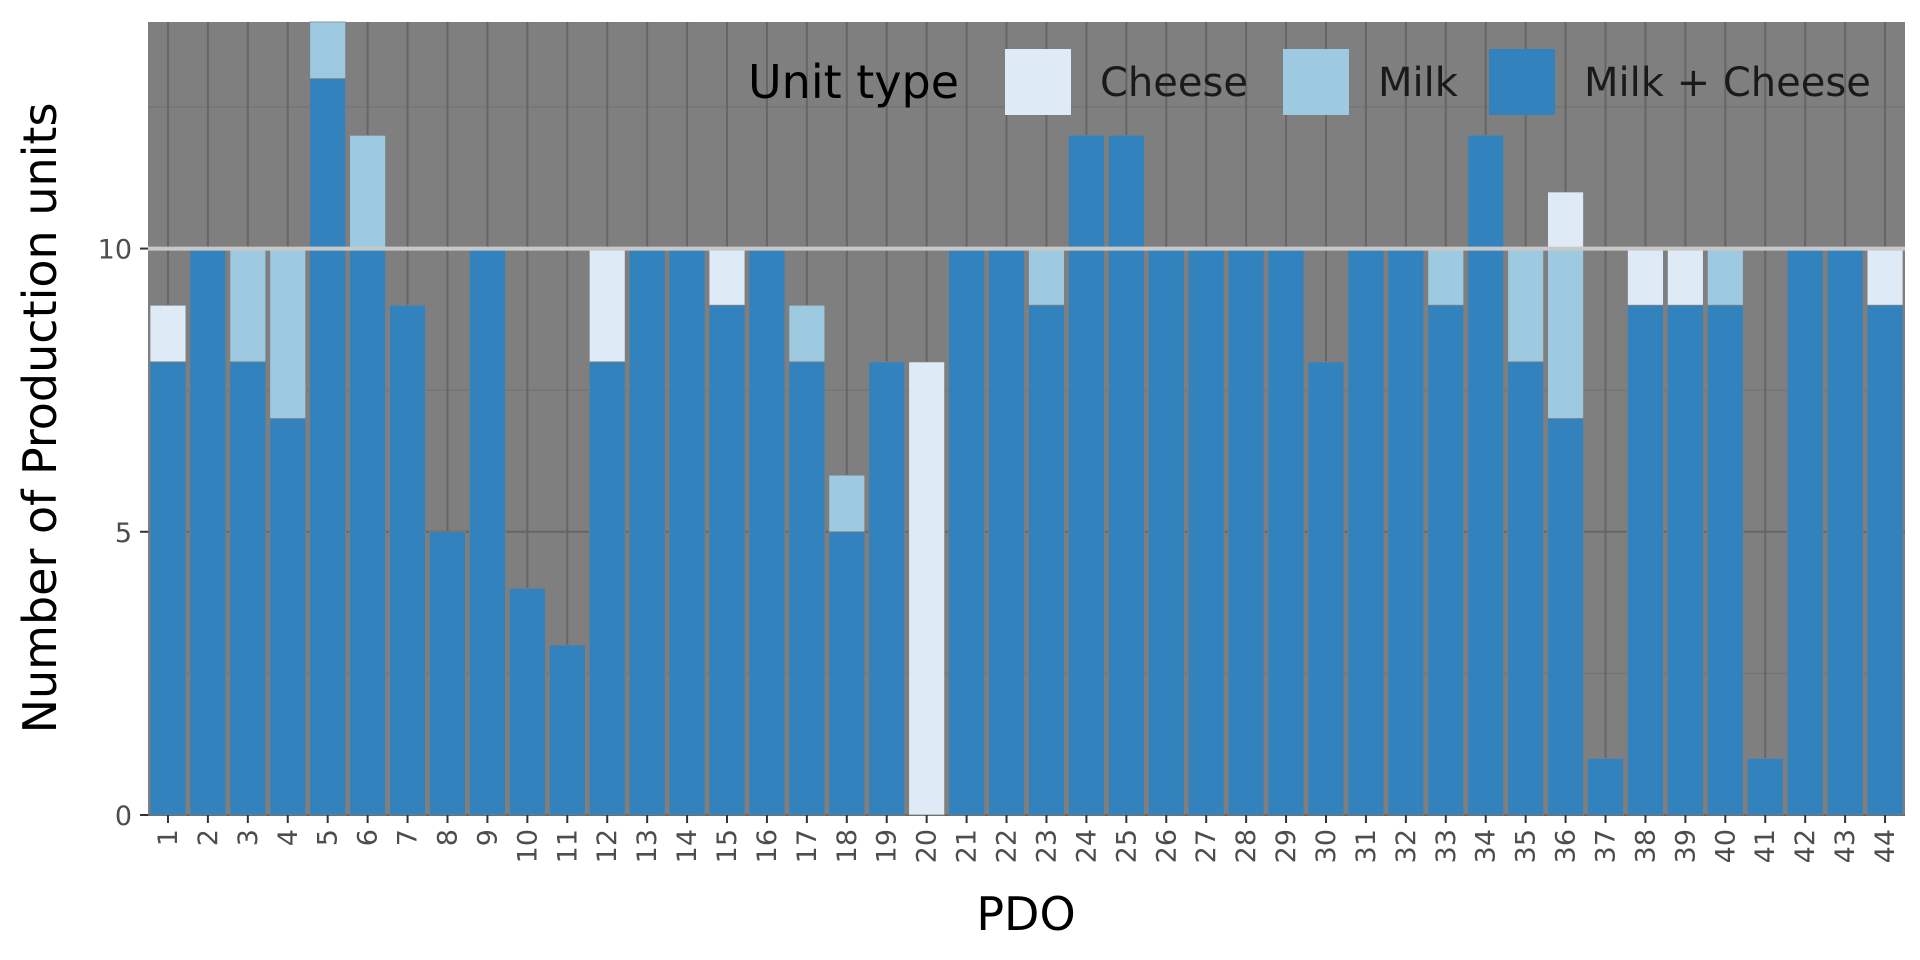 The height and width of the screenshot is (960, 1920). Describe the element at coordinates (208, 837) in the screenshot. I see `x-tick-label: 2` at that location.